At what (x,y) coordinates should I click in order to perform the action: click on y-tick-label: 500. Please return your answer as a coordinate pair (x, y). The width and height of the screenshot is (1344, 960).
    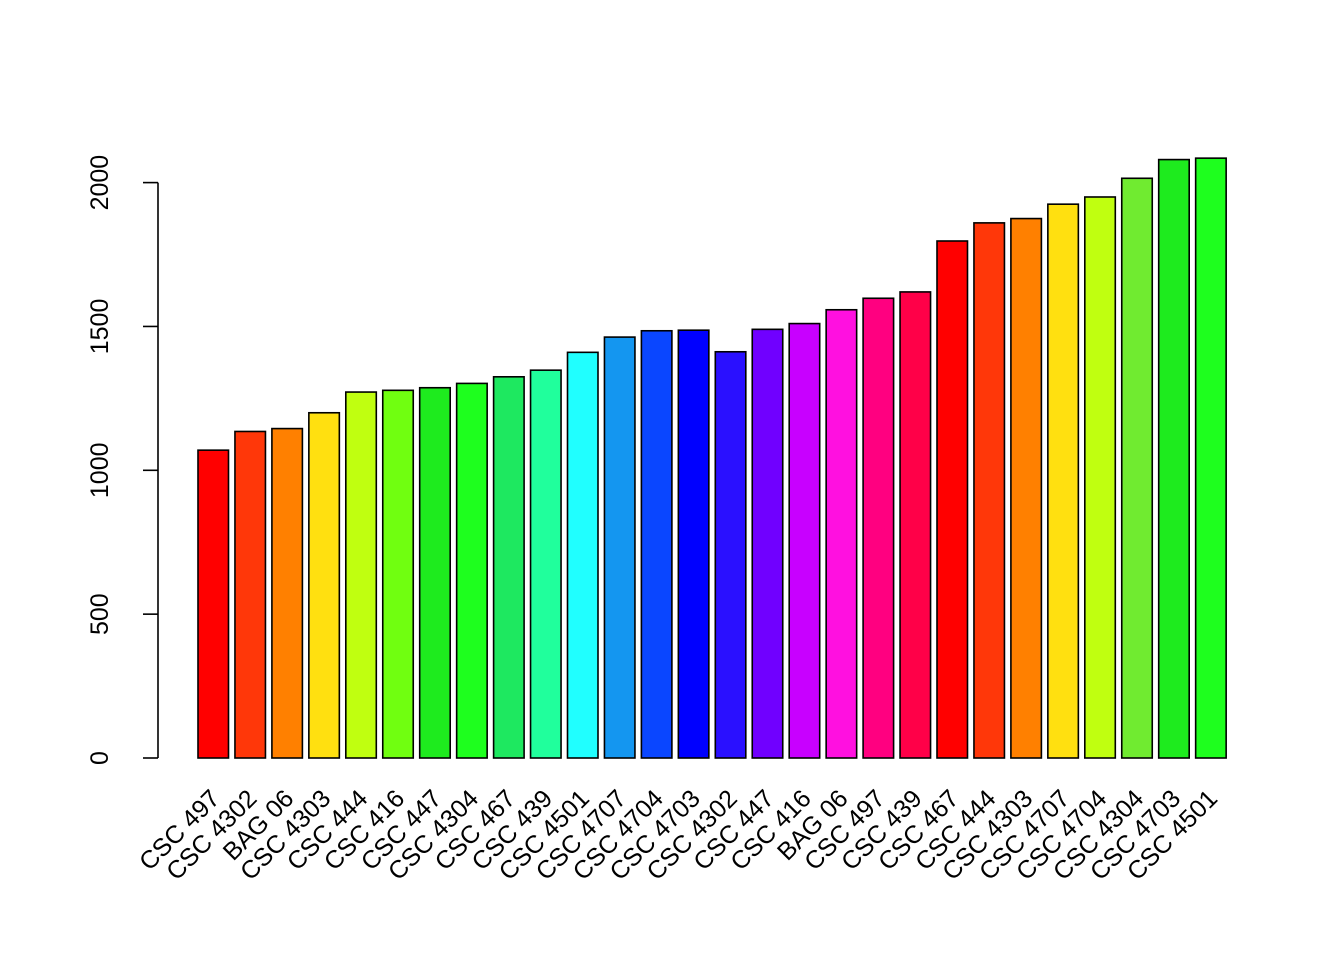
    Looking at the image, I should click on (100, 614).